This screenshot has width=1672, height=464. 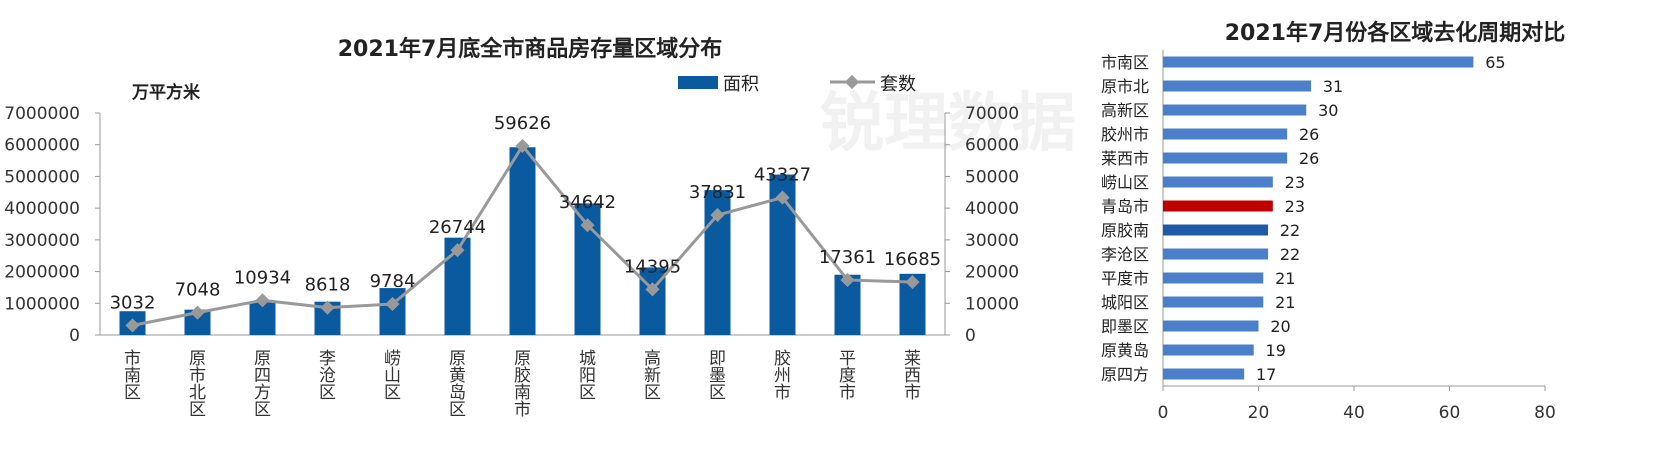 I want to click on left-y-unit-label: 万平方米, so click(x=166, y=92).